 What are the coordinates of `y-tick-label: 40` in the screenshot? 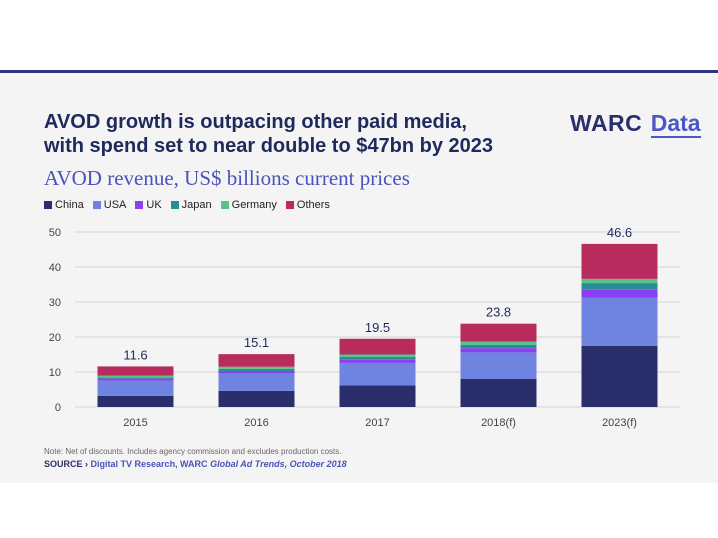 It's located at (55, 268).